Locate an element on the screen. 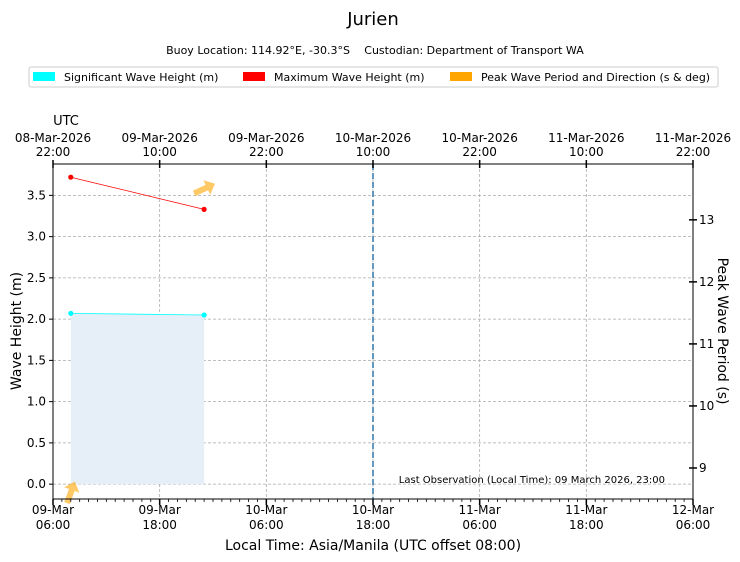 Image resolution: width=740 pixels, height=562 pixels. legend-swatch-peak is located at coordinates (461, 76).